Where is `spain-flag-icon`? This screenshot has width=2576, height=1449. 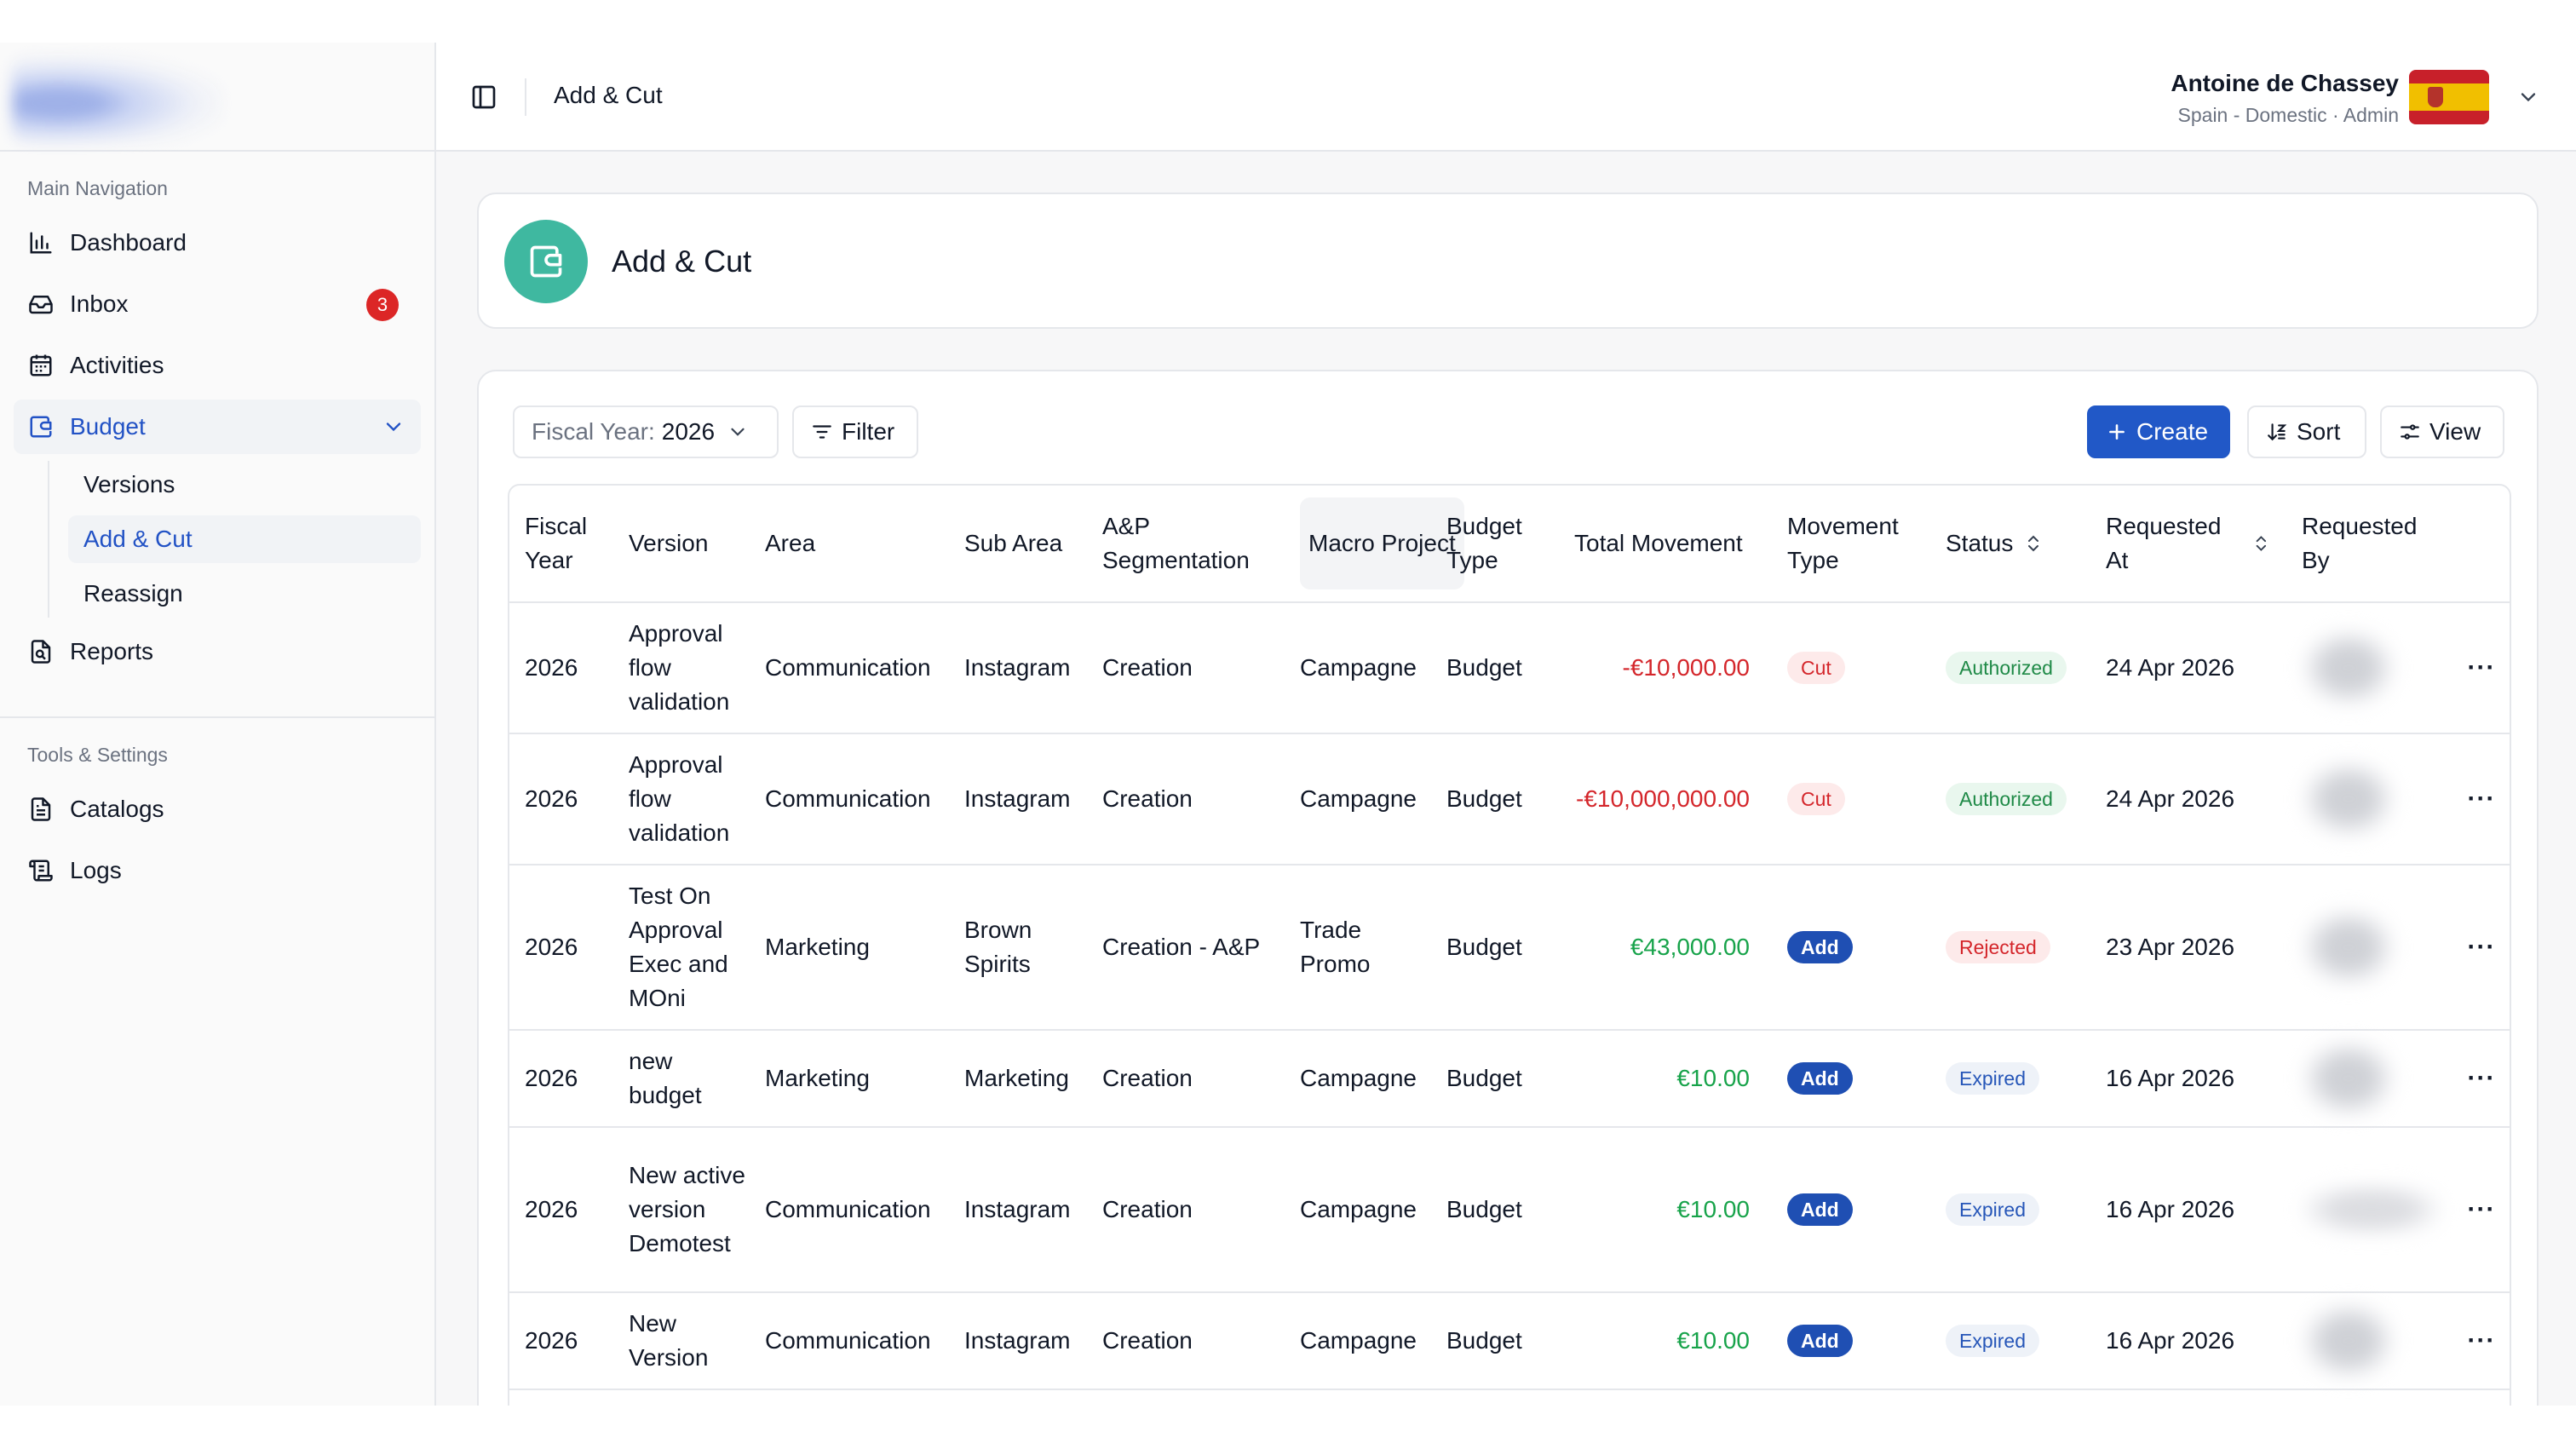 spain-flag-icon is located at coordinates (2449, 97).